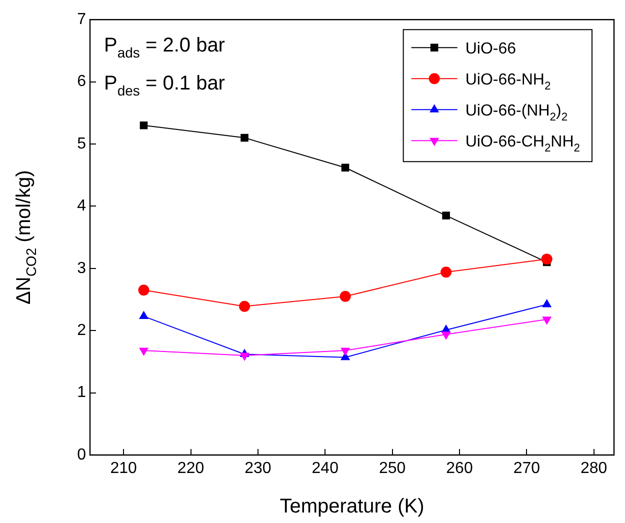 The height and width of the screenshot is (523, 625). Describe the element at coordinates (81, 455) in the screenshot. I see `y-tick-label: 0` at that location.